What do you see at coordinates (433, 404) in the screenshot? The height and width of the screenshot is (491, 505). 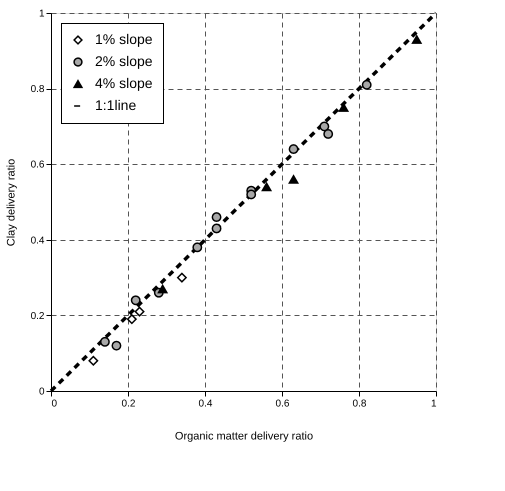 I see `x-tick-label: 1` at bounding box center [433, 404].